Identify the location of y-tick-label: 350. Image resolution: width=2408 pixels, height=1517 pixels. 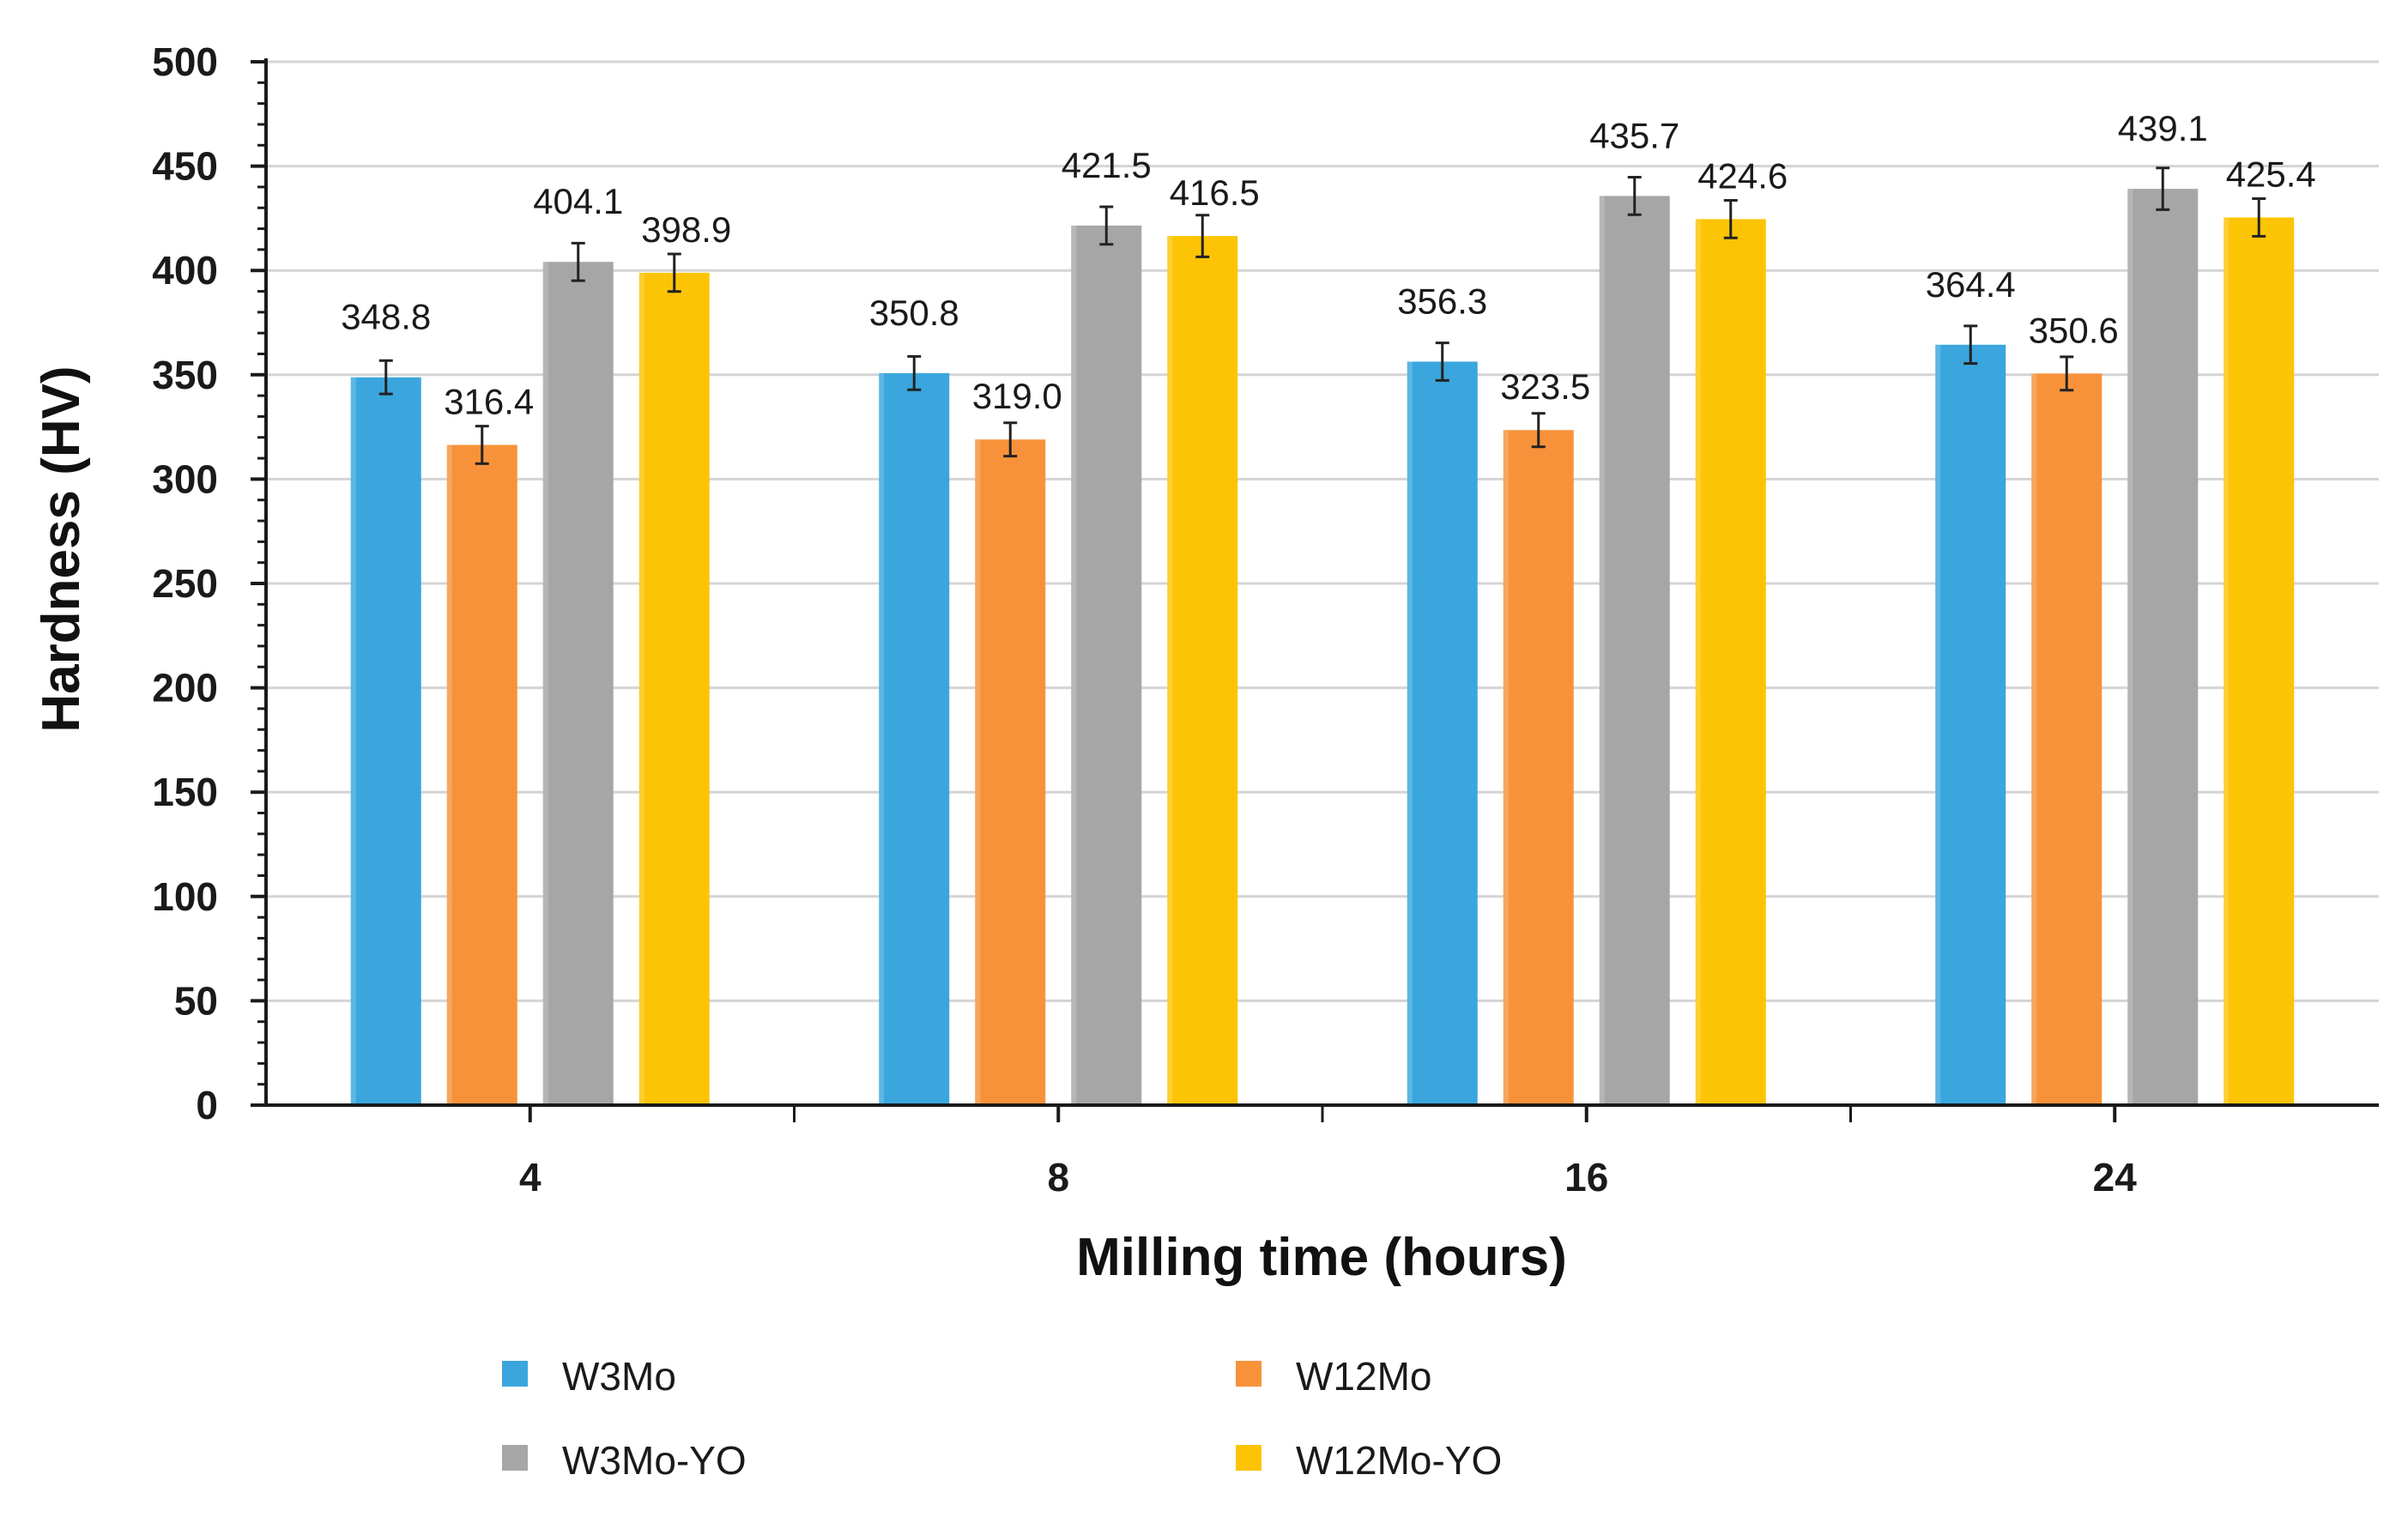
(185, 375).